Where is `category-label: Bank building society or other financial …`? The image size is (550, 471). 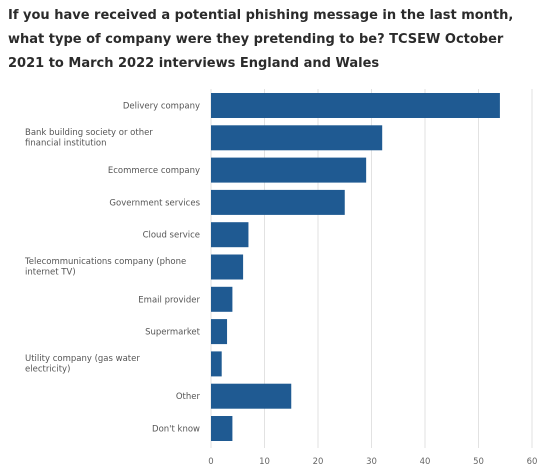 category-label: Bank building society or other financial … is located at coordinates (89, 138).